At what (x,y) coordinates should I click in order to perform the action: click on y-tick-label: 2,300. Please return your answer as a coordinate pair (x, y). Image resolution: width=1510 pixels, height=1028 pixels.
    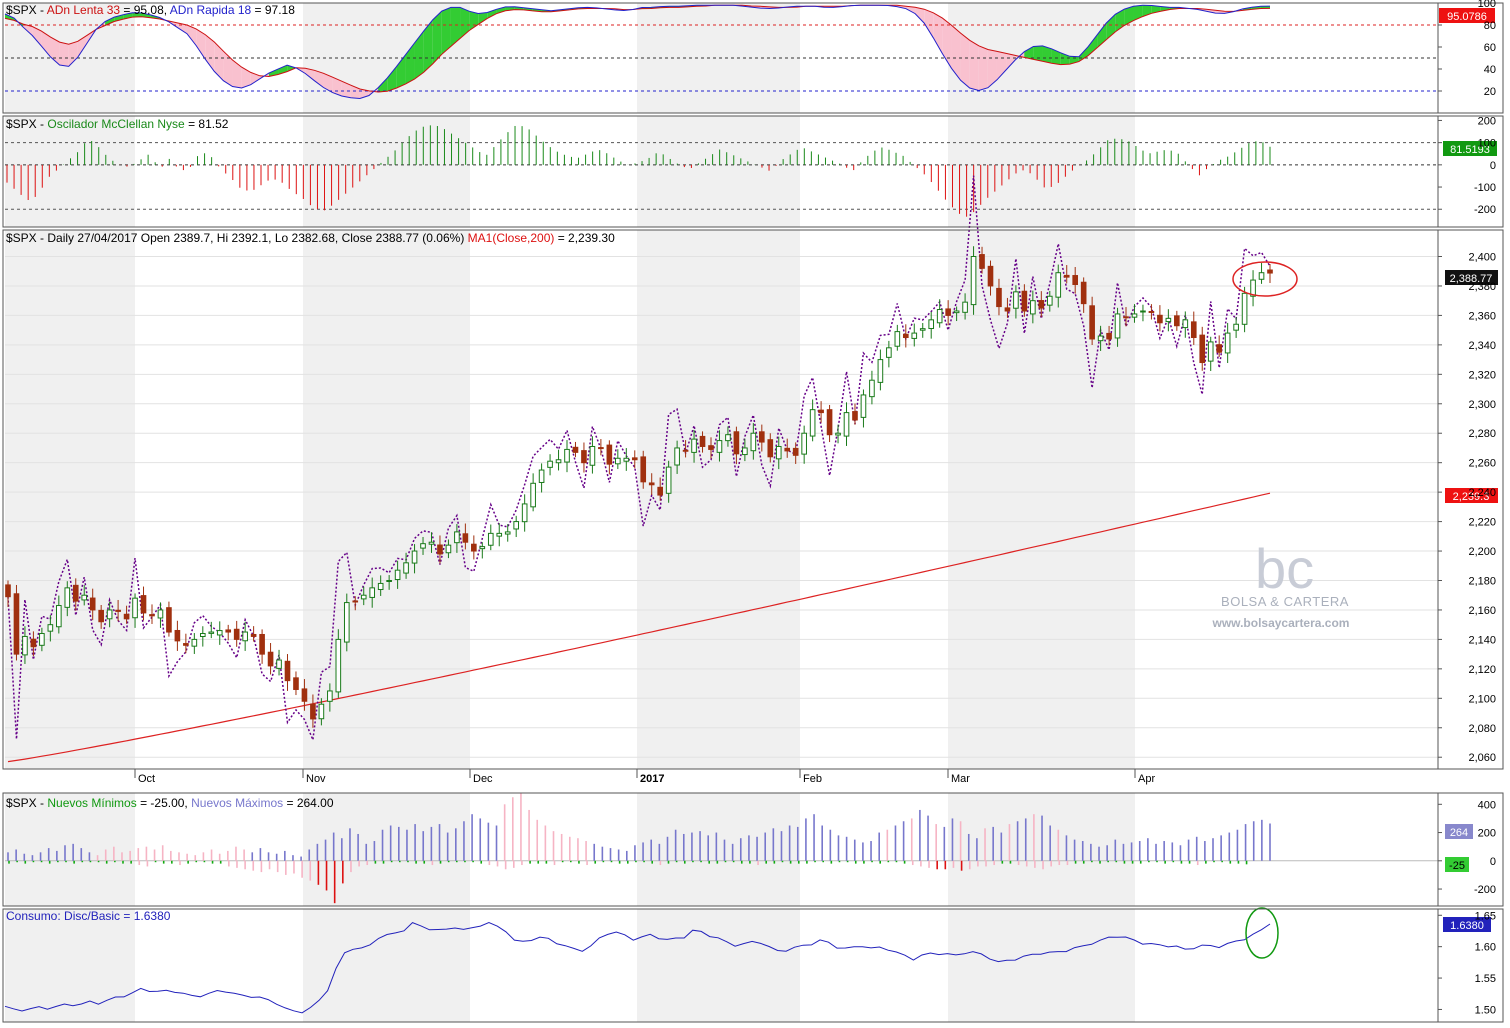
    Looking at the image, I should click on (1482, 405).